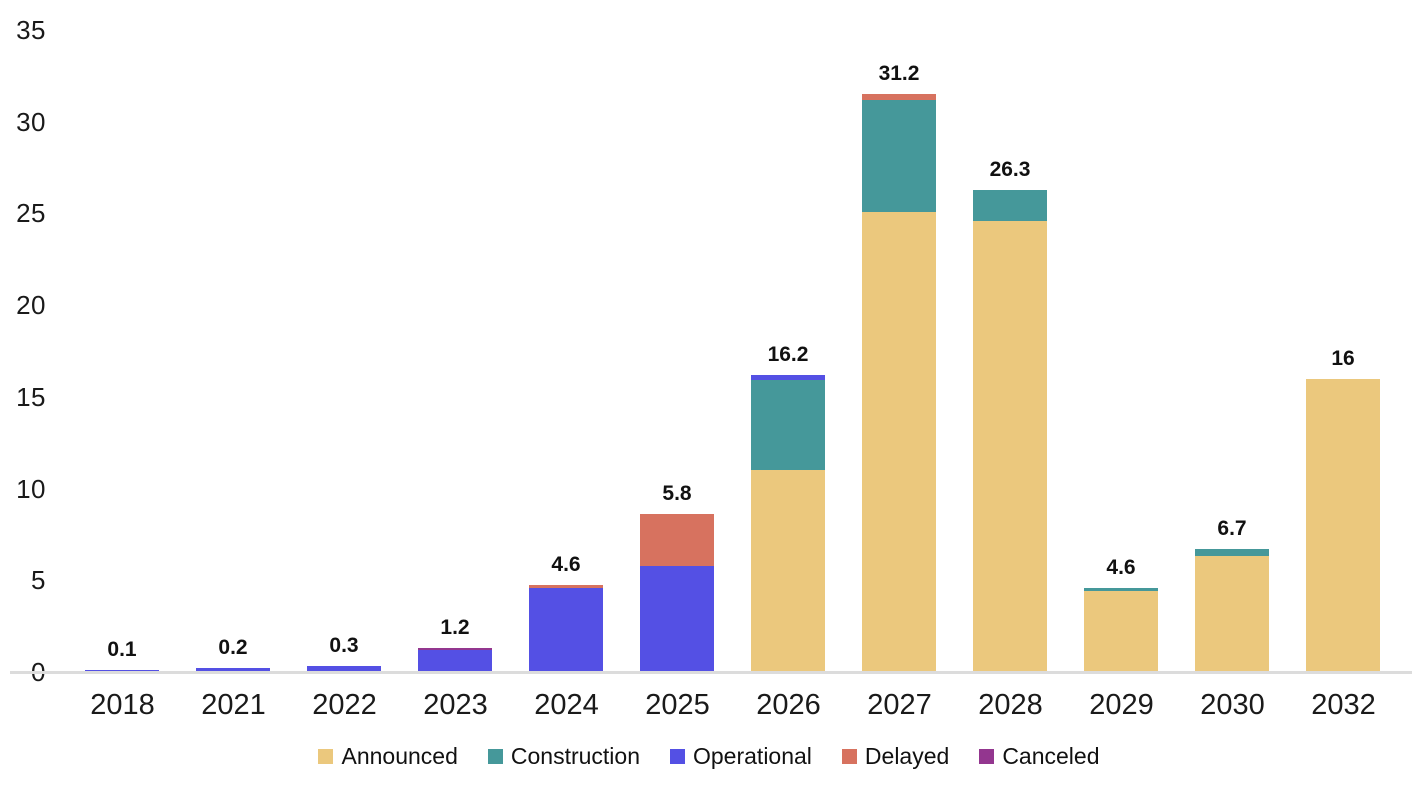  Describe the element at coordinates (344, 705) in the screenshot. I see `x-tick-label-2022: 2022` at that location.